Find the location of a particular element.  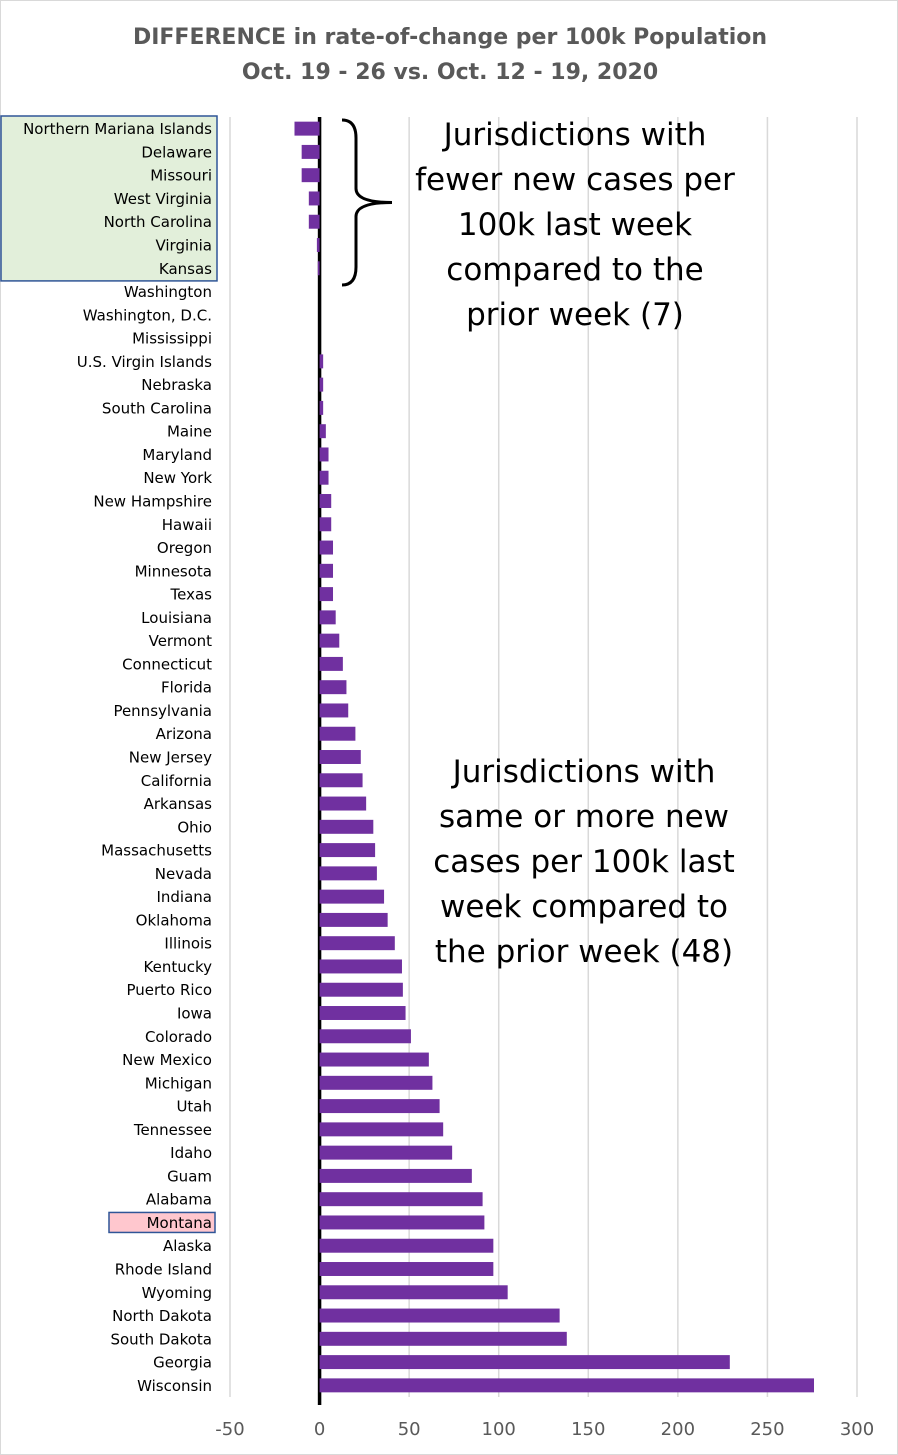

category-label: Idaho is located at coordinates (191, 1153).